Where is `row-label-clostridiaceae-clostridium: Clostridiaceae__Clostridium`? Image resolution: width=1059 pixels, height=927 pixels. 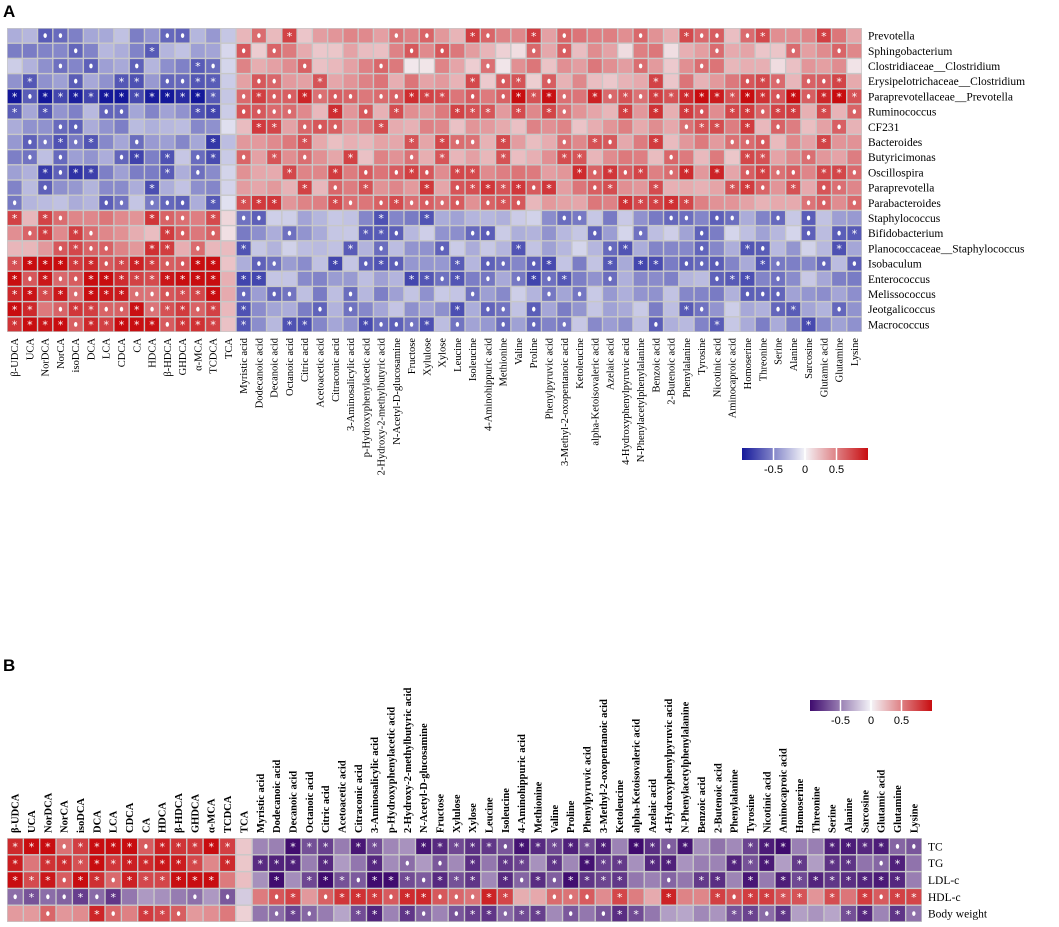 row-label-clostridiaceae-clostridium: Clostridiaceae__Clostridium is located at coordinates (934, 67).